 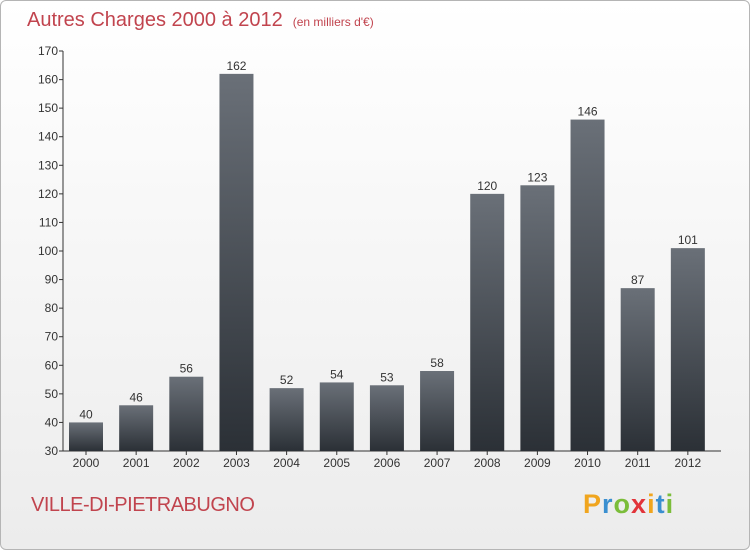 What do you see at coordinates (608, 504) in the screenshot?
I see `logo-letter: r` at bounding box center [608, 504].